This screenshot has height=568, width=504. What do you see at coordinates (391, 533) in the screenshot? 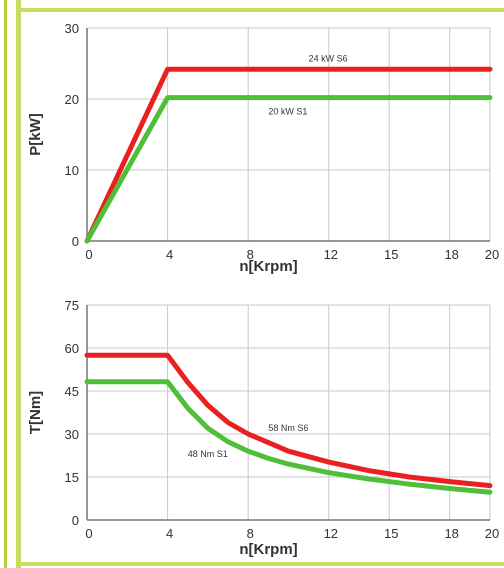
I see `torque-x-tick-label: 15` at bounding box center [391, 533].